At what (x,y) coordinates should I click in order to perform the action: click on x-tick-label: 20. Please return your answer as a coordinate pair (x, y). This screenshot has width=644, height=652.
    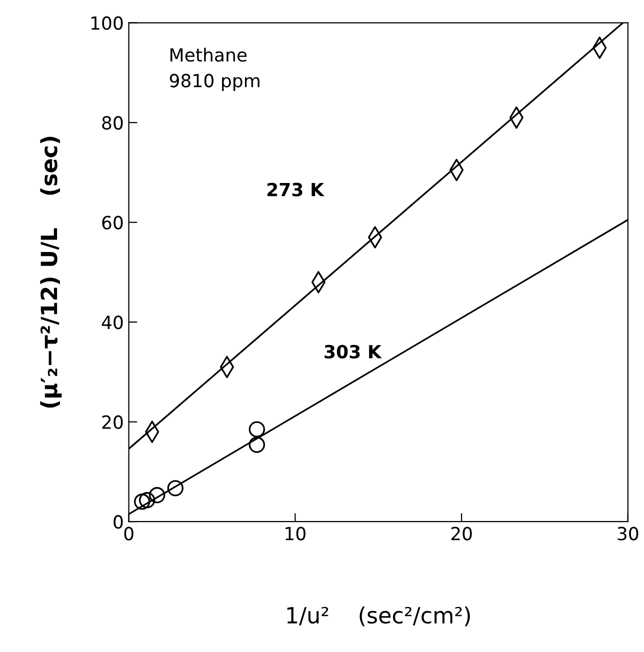
    Looking at the image, I should click on (461, 533).